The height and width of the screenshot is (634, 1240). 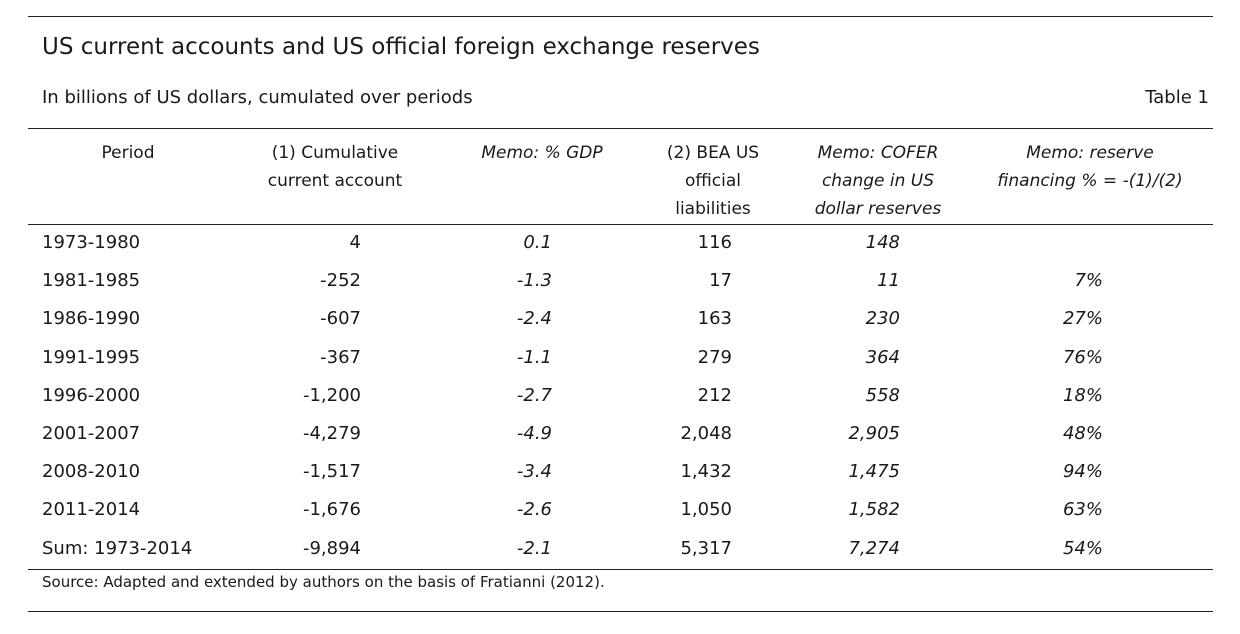 What do you see at coordinates (534, 395) in the screenshot?
I see `cell-pct-gdp: -2.7` at bounding box center [534, 395].